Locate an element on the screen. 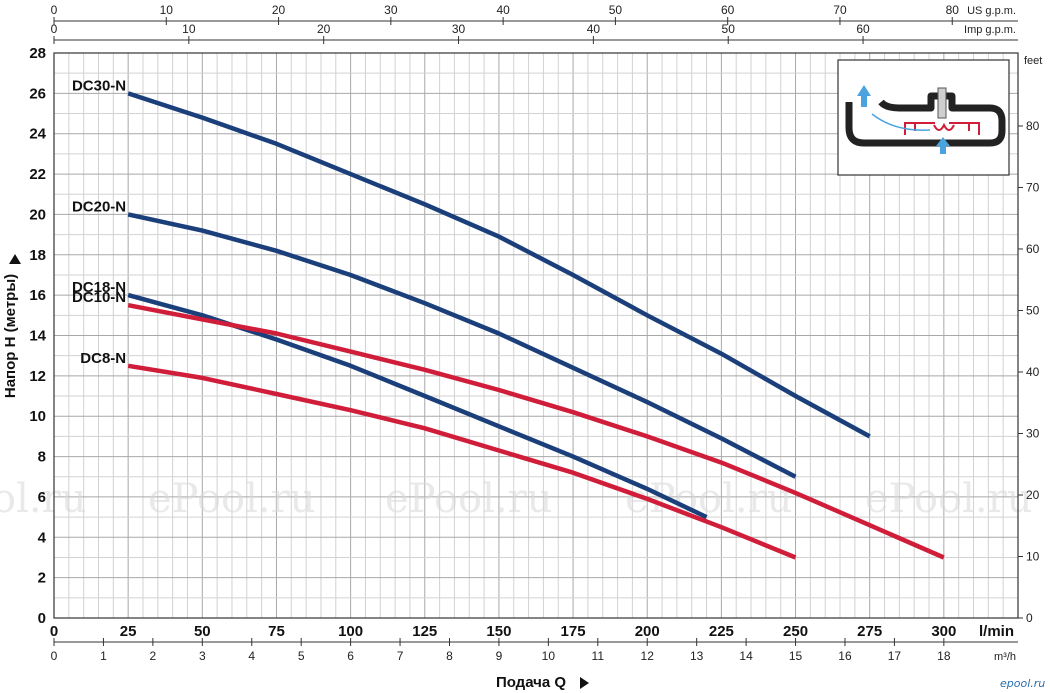 The height and width of the screenshot is (693, 1050). feet-tick-label: 0 is located at coordinates (1029, 618).